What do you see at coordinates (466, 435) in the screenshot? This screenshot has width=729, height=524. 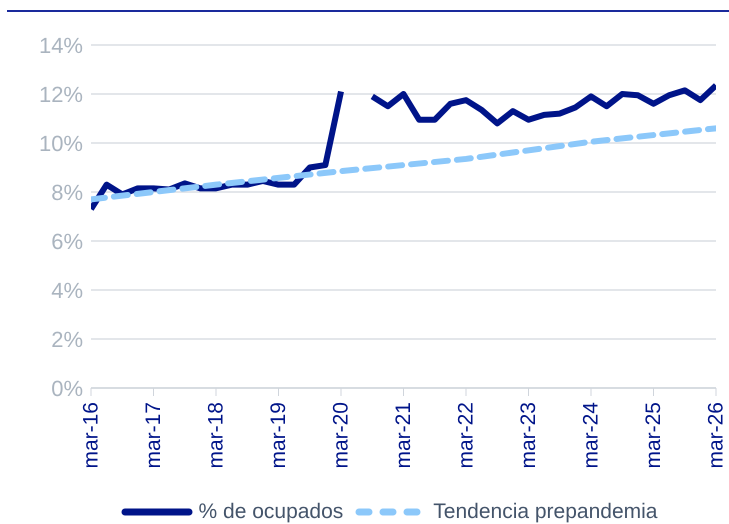 I see `x-tick-label: mar-22` at bounding box center [466, 435].